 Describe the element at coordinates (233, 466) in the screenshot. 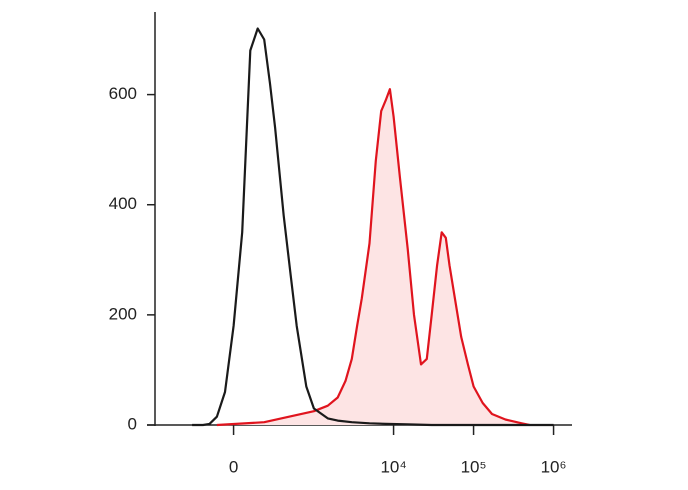

I see `x-tick-label: 0` at that location.